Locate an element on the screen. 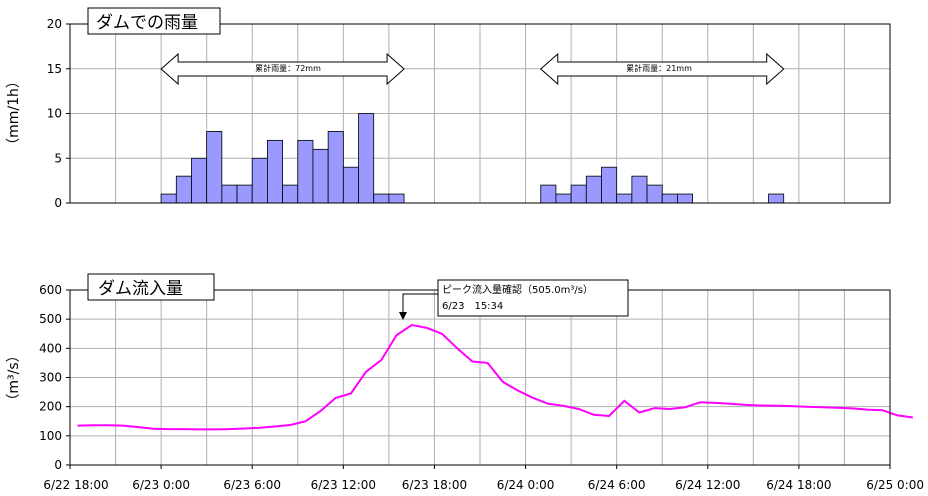  inflow-x-tick-label: 6/23 18:00 is located at coordinates (434, 485).